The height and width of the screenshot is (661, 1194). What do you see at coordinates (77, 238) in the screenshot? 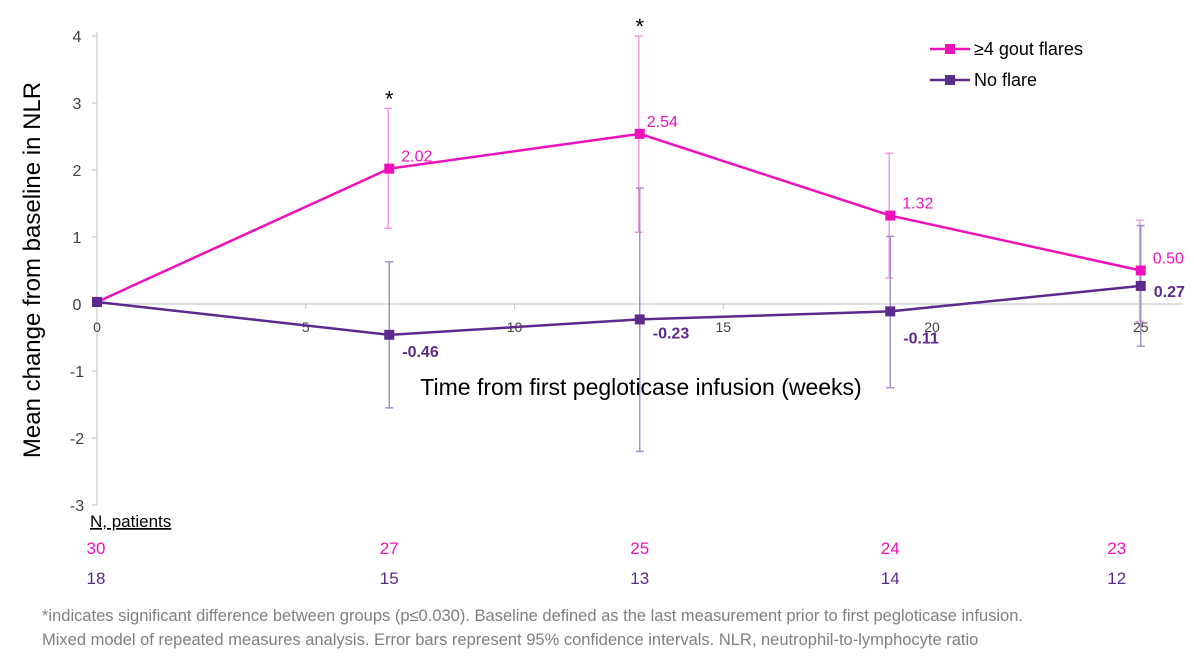
I see `y-tick-label: 1` at bounding box center [77, 238].